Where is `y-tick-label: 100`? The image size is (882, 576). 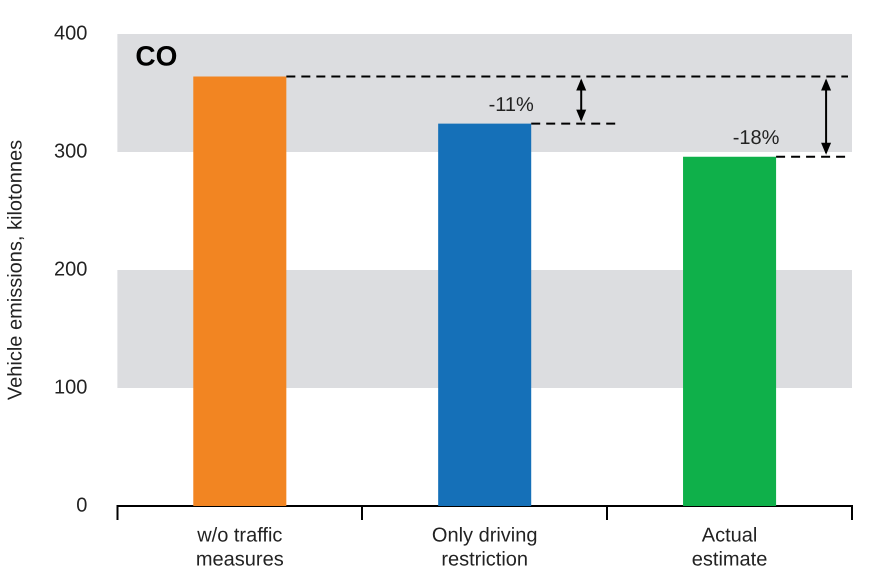 y-tick-label: 100 is located at coordinates (71, 387).